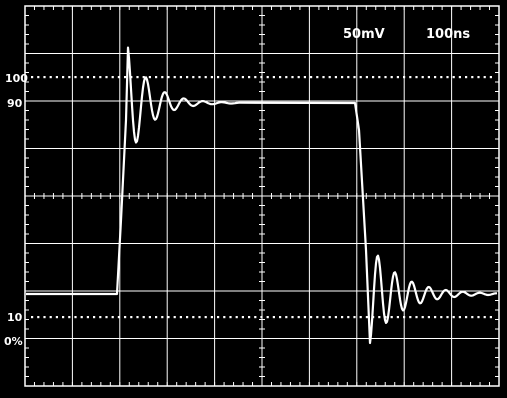 The image size is (507, 398). What do you see at coordinates (15, 317) in the screenshot?
I see `level-label-10: 10` at bounding box center [15, 317].